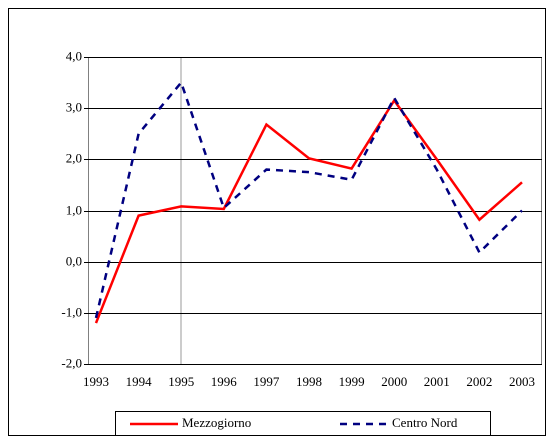 The width and height of the screenshot is (554, 444). What do you see at coordinates (74, 260) in the screenshot?
I see `y-tick-label: 0,0` at bounding box center [74, 260].